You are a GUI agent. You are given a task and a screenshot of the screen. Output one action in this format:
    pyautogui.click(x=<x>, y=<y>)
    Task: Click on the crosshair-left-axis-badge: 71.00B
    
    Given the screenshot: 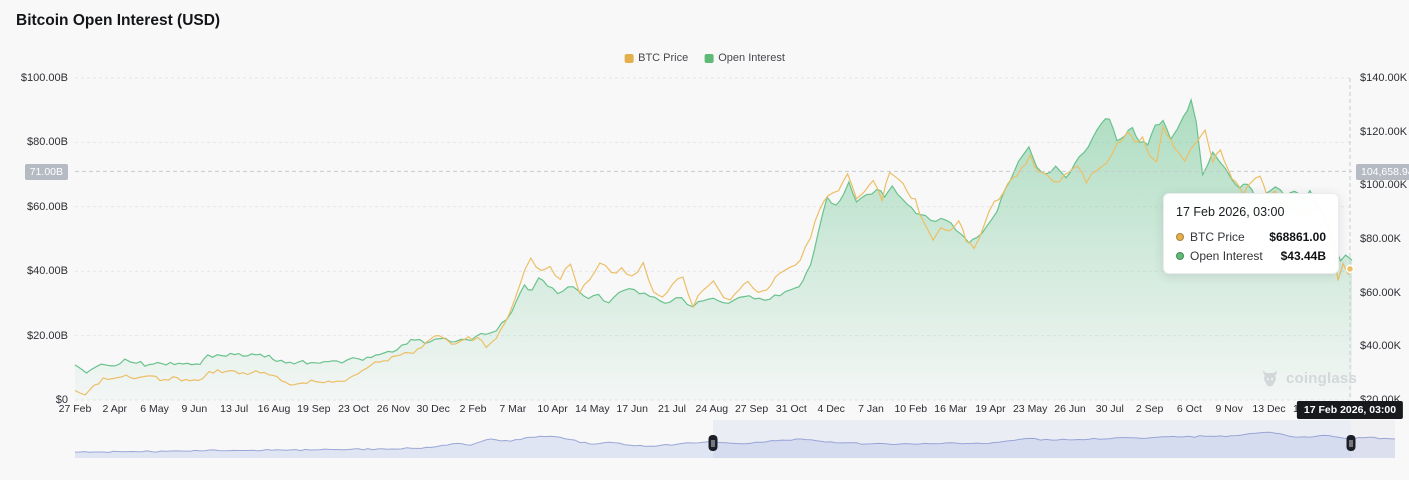 What is the action you would take?
    pyautogui.click(x=46, y=172)
    